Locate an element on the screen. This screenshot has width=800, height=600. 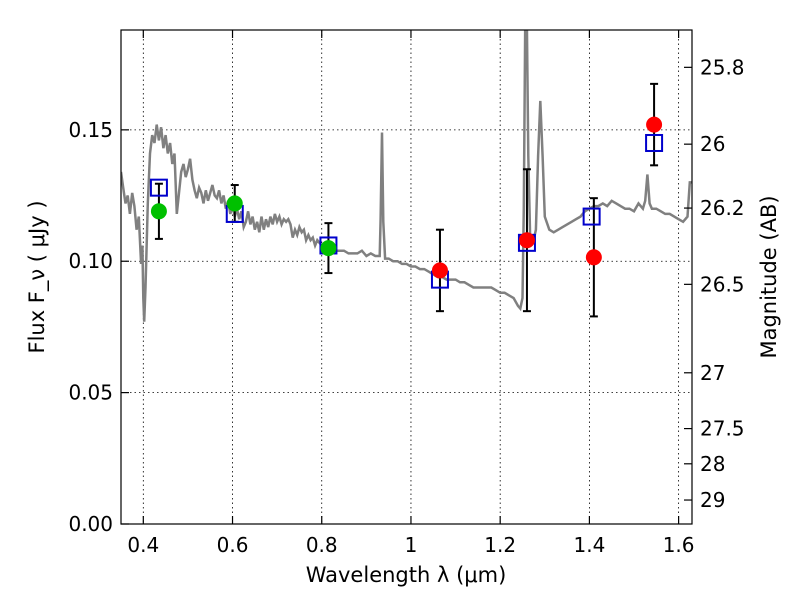
y-tick-label: 0.05 is located at coordinates (90, 393).